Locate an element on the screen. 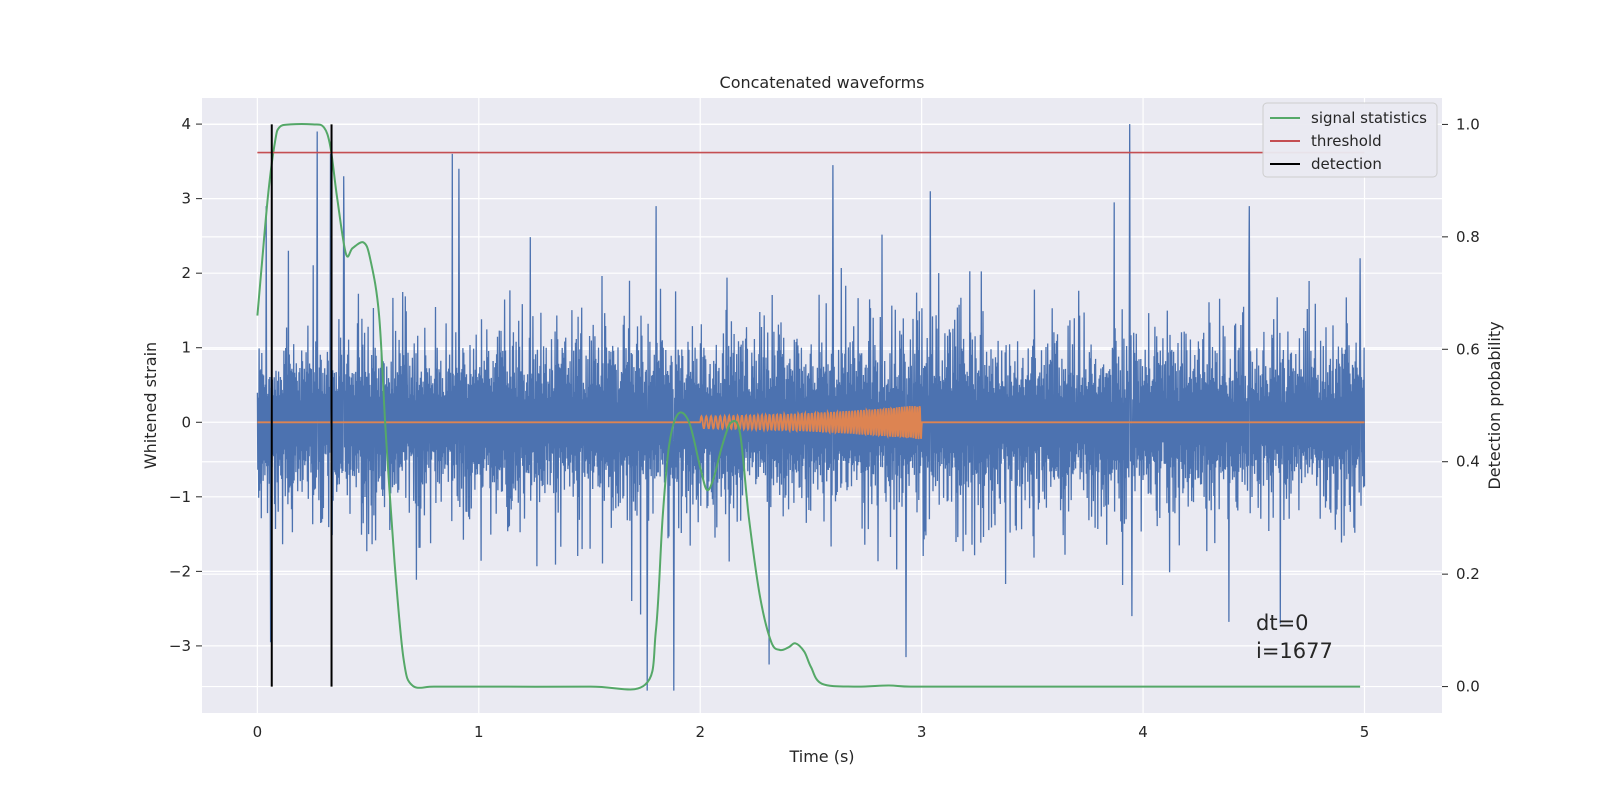 This screenshot has width=1600, height=800. x-tick-label: 1 is located at coordinates (479, 732).